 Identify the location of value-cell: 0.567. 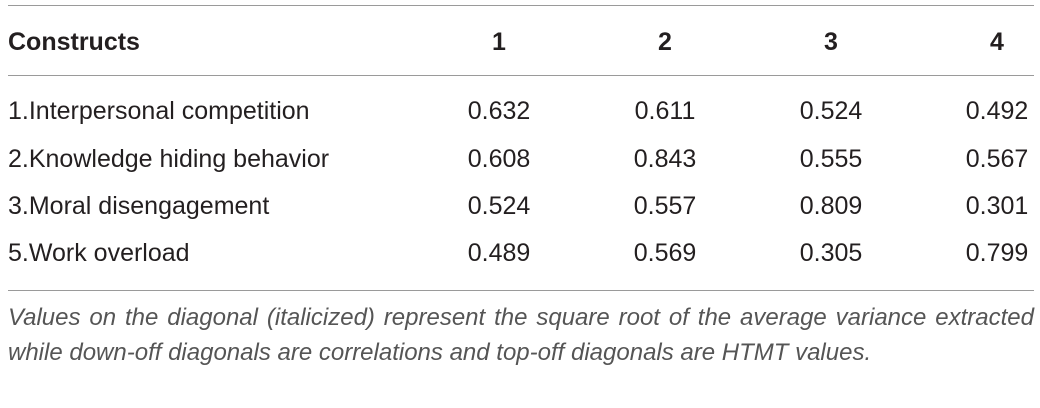
(997, 159).